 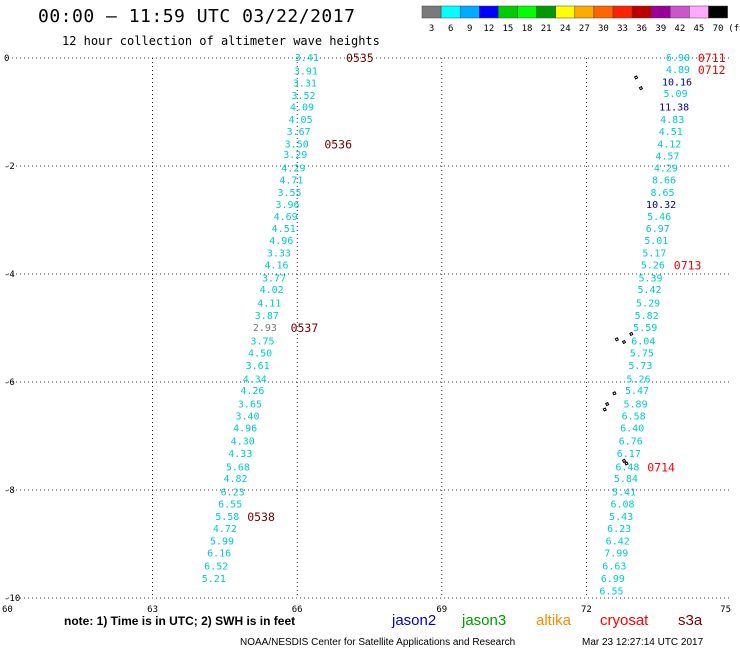 What do you see at coordinates (527, 29) in the screenshot?
I see `colorbar-label: 18` at bounding box center [527, 29].